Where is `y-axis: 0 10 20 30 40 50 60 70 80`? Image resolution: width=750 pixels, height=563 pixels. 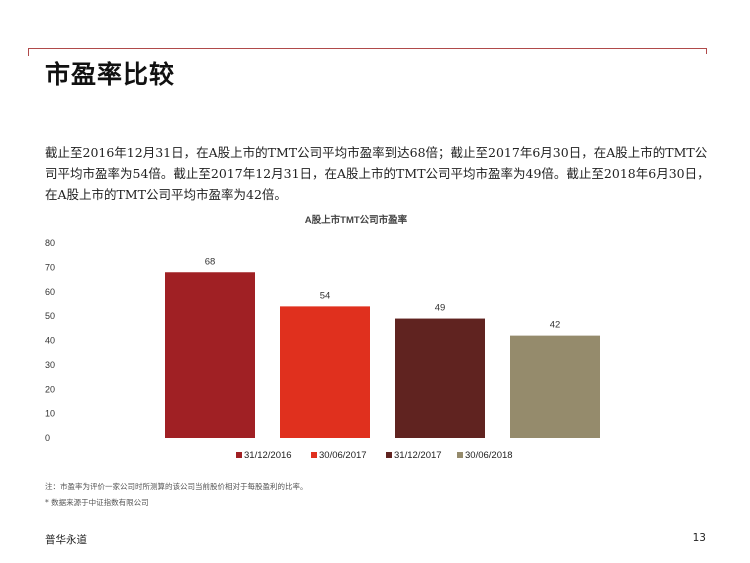
y-axis: 0 10 20 30 40 50 60 70 80 is located at coordinates (50, 340).